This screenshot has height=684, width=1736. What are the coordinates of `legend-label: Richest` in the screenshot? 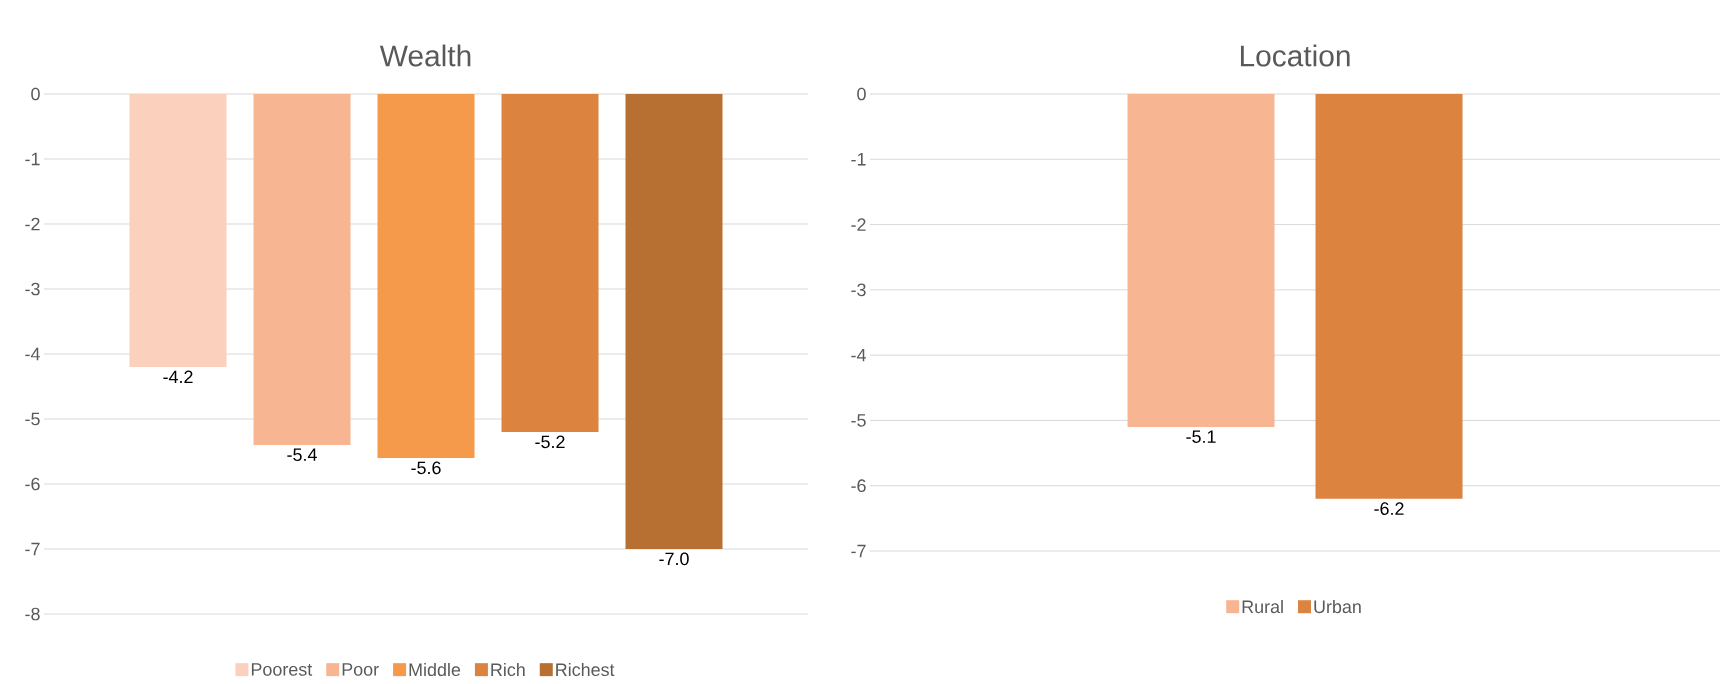 It's located at (585, 669).